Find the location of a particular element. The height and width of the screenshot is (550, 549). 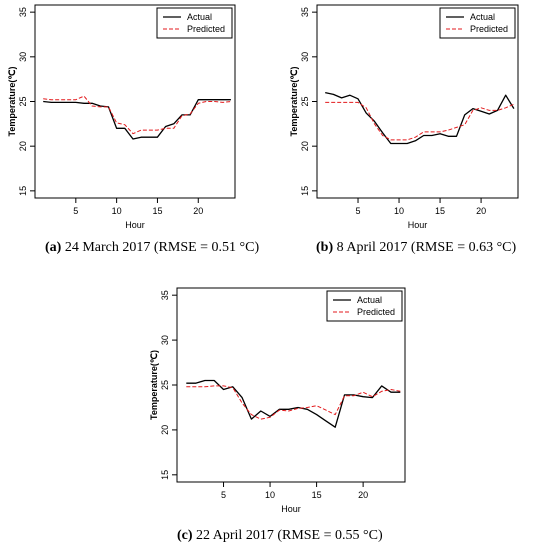

y-axis-label-b: Temperature(℃) is located at coordinates (294, 102).